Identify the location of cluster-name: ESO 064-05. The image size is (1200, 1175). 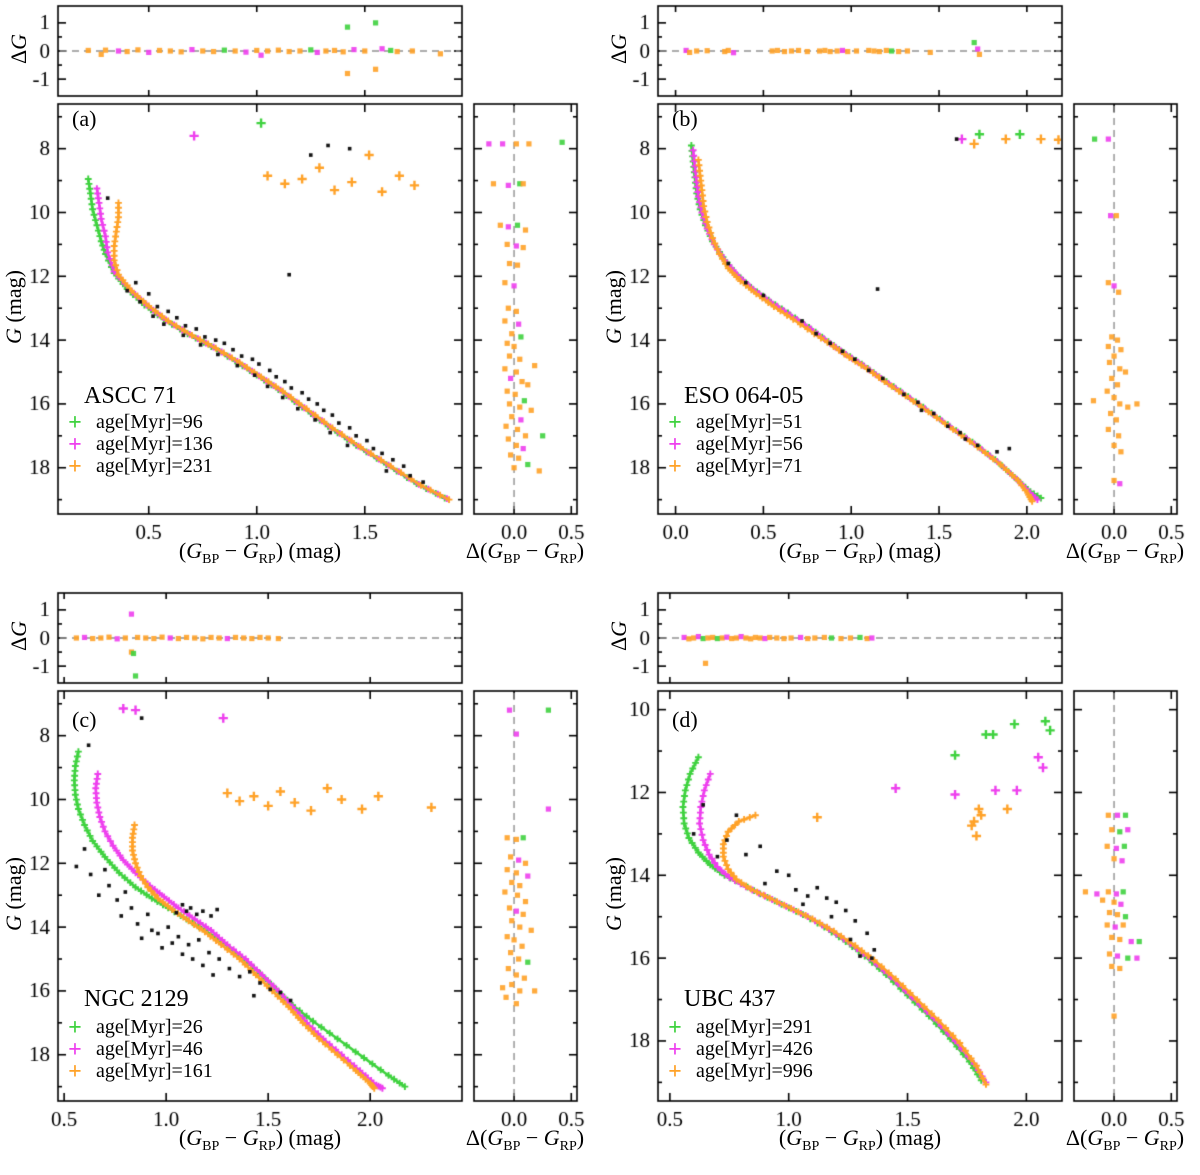
(744, 396).